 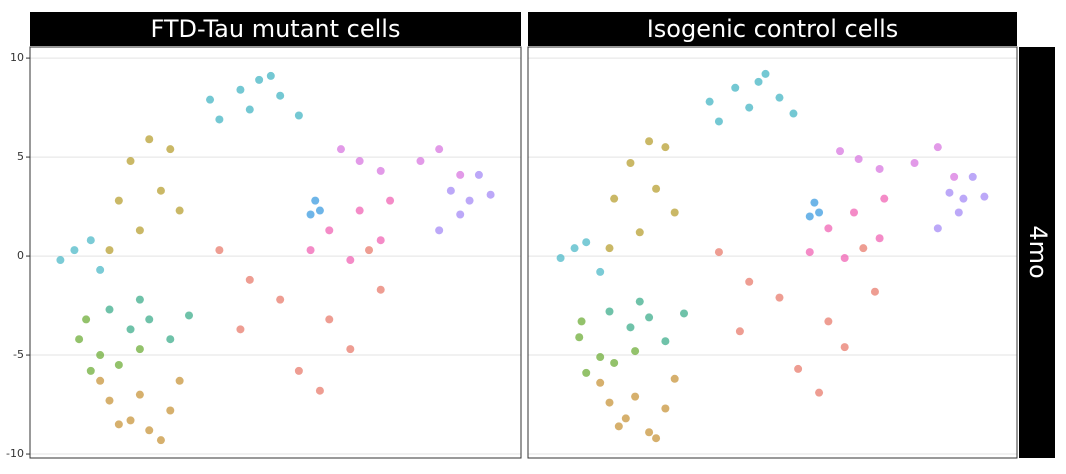 What do you see at coordinates (276, 29) in the screenshot?
I see `strip-label: FTD-Tau mutant cells` at bounding box center [276, 29].